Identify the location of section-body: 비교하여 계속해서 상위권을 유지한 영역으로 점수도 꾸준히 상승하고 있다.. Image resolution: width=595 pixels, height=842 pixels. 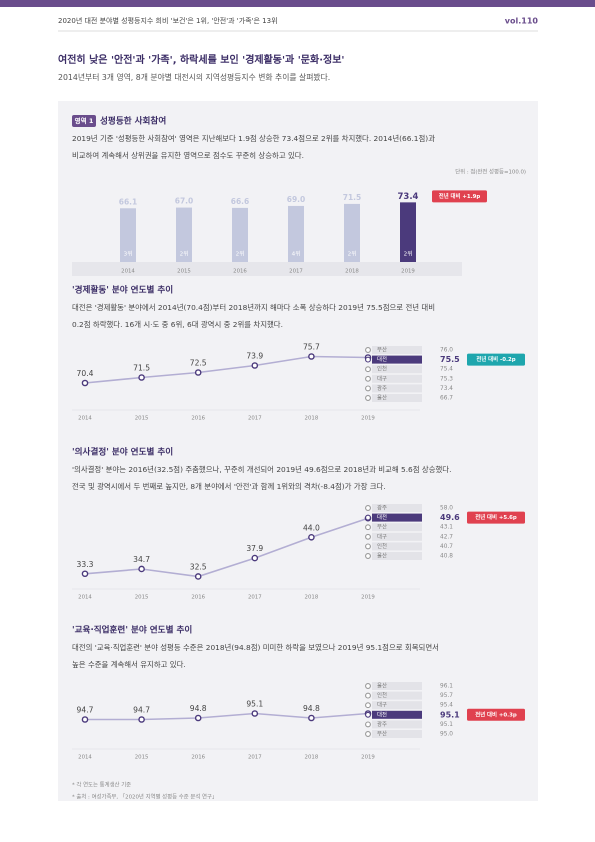
(188, 155).